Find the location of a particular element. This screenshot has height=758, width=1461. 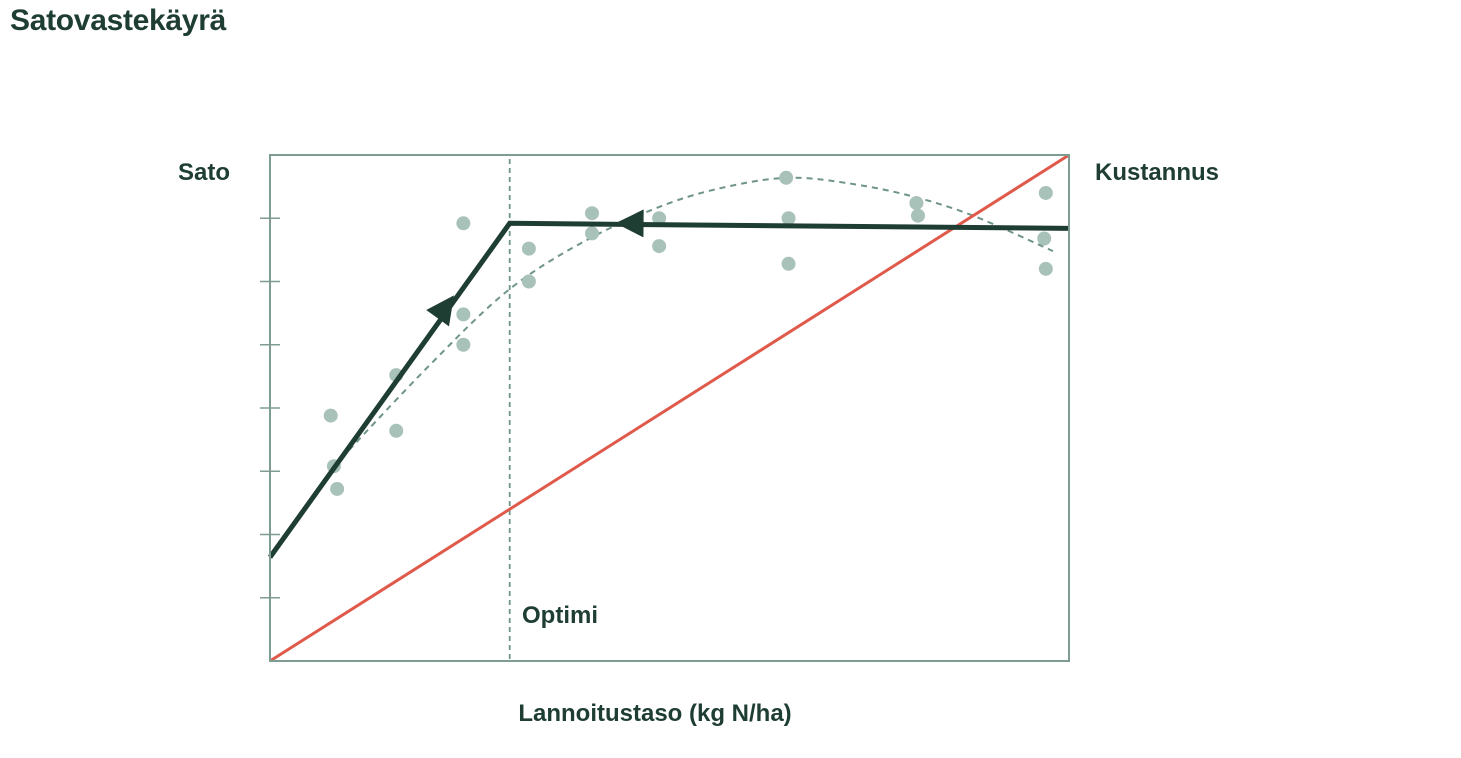

page-title: Satovastekäyrä is located at coordinates (118, 20).